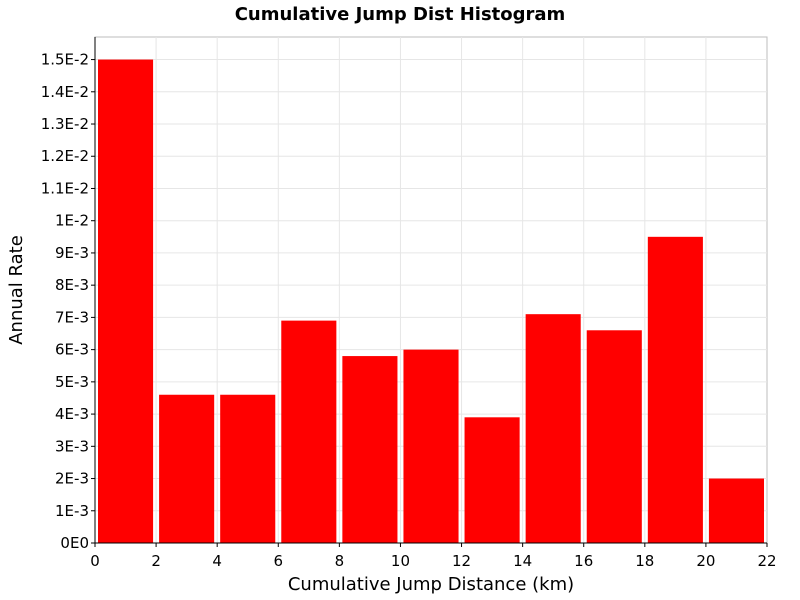 The image size is (800, 600). I want to click on y-tick-label: 8E-3, so click(72, 285).